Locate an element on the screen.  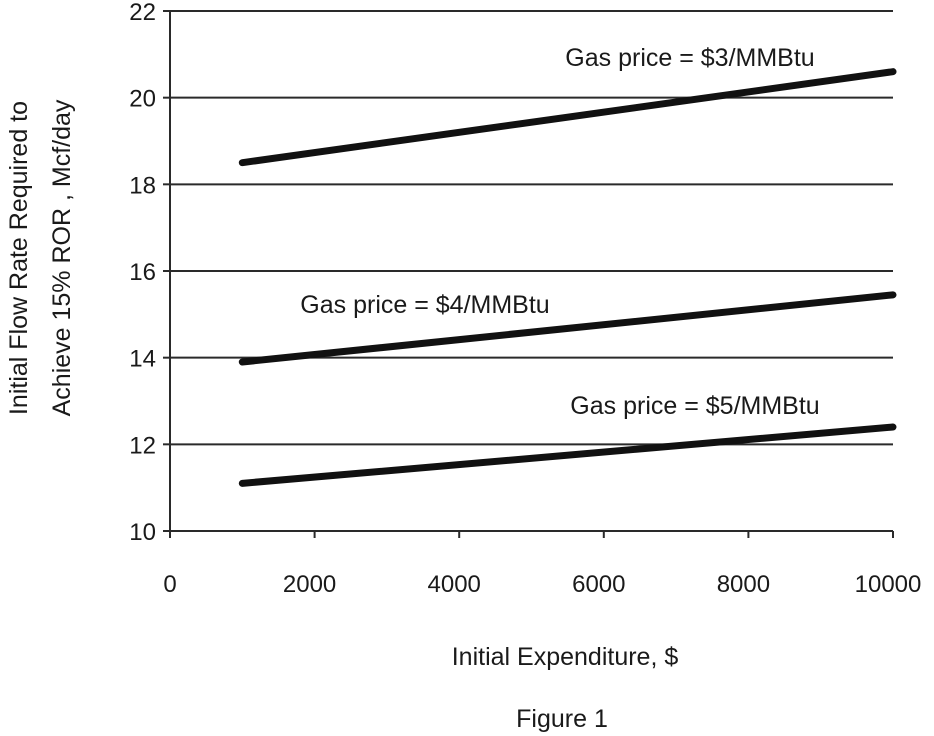
series-label-3: Gas price = $5/MMBtu is located at coordinates (694, 406).